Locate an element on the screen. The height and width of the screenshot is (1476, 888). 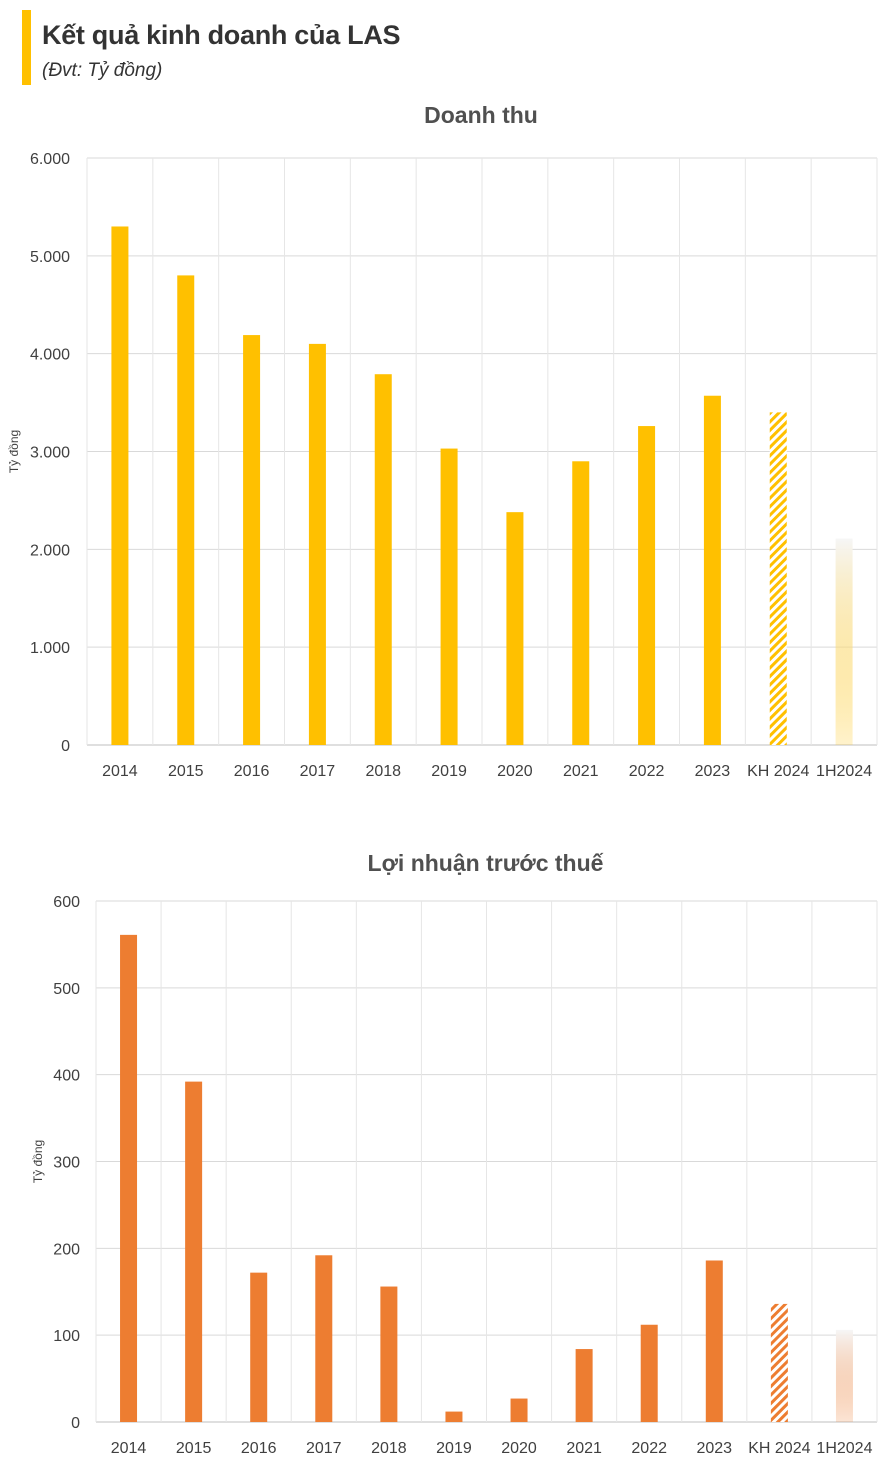
page-subtitle: (Đvt: Tỷ đồng) is located at coordinates (102, 70).